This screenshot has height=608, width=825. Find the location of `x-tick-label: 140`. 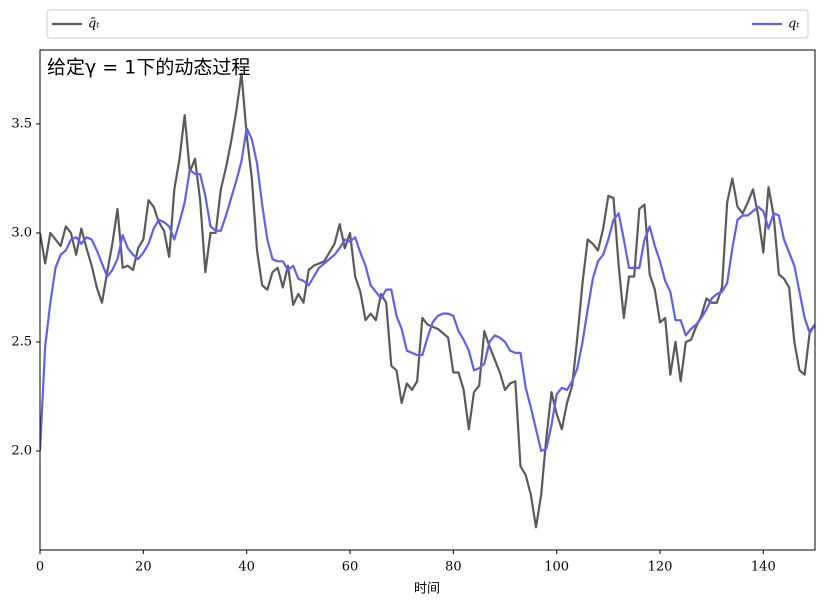

x-tick-label: 140 is located at coordinates (763, 567).